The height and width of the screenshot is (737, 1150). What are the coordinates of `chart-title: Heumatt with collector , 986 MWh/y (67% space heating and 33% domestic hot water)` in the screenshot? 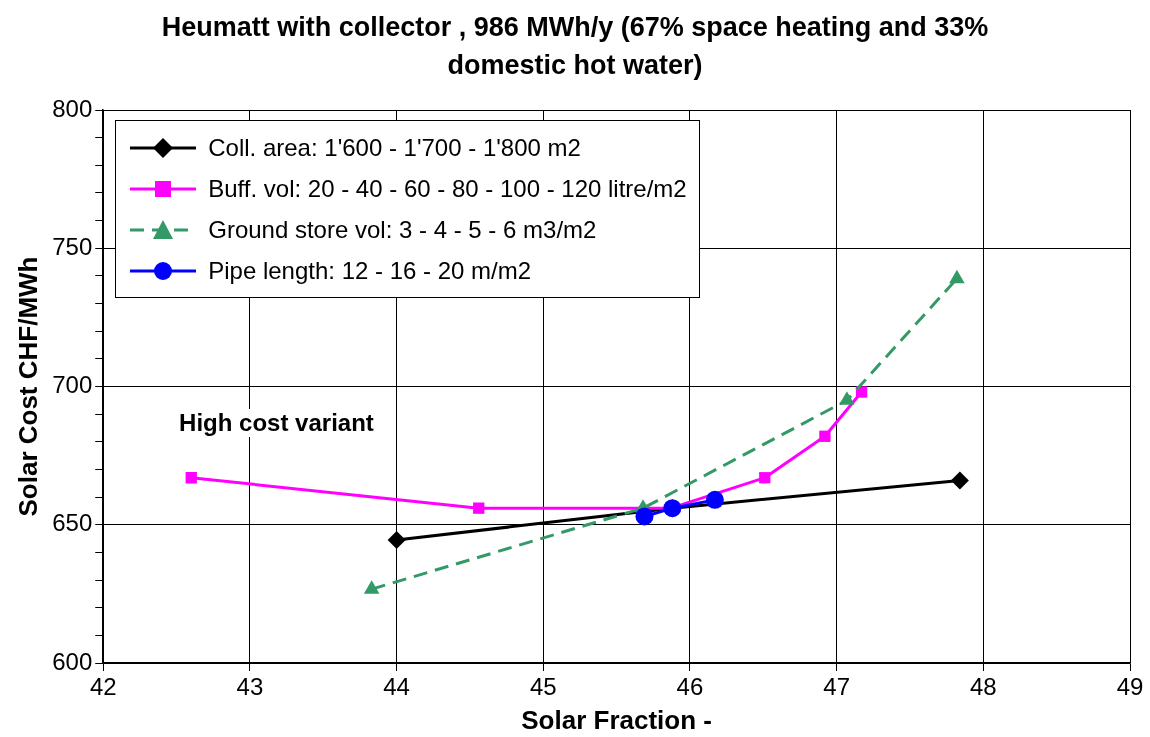 It's located at (575, 46).